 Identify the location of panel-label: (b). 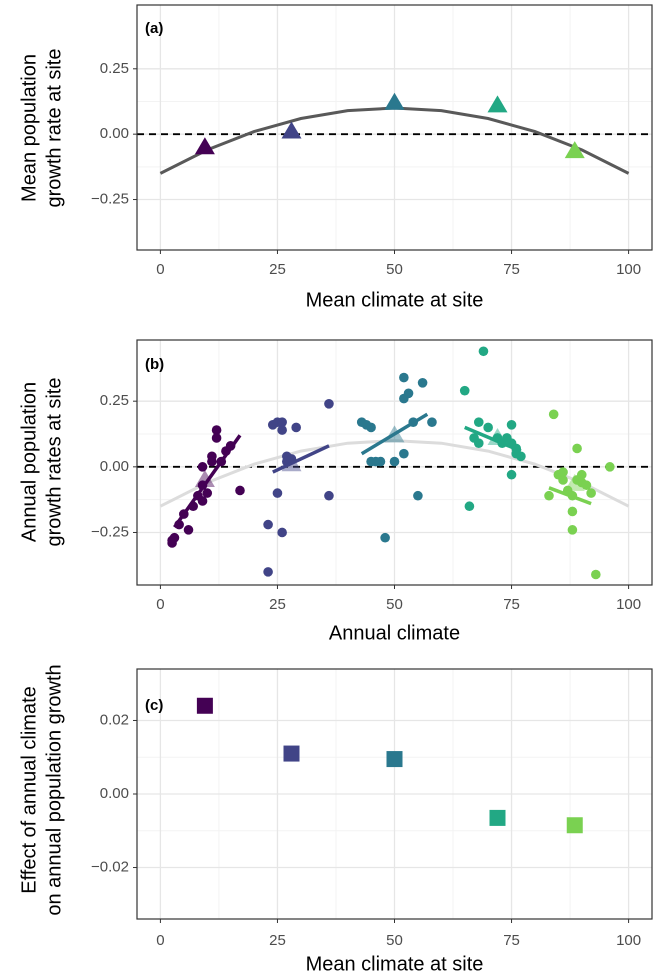
(154, 364).